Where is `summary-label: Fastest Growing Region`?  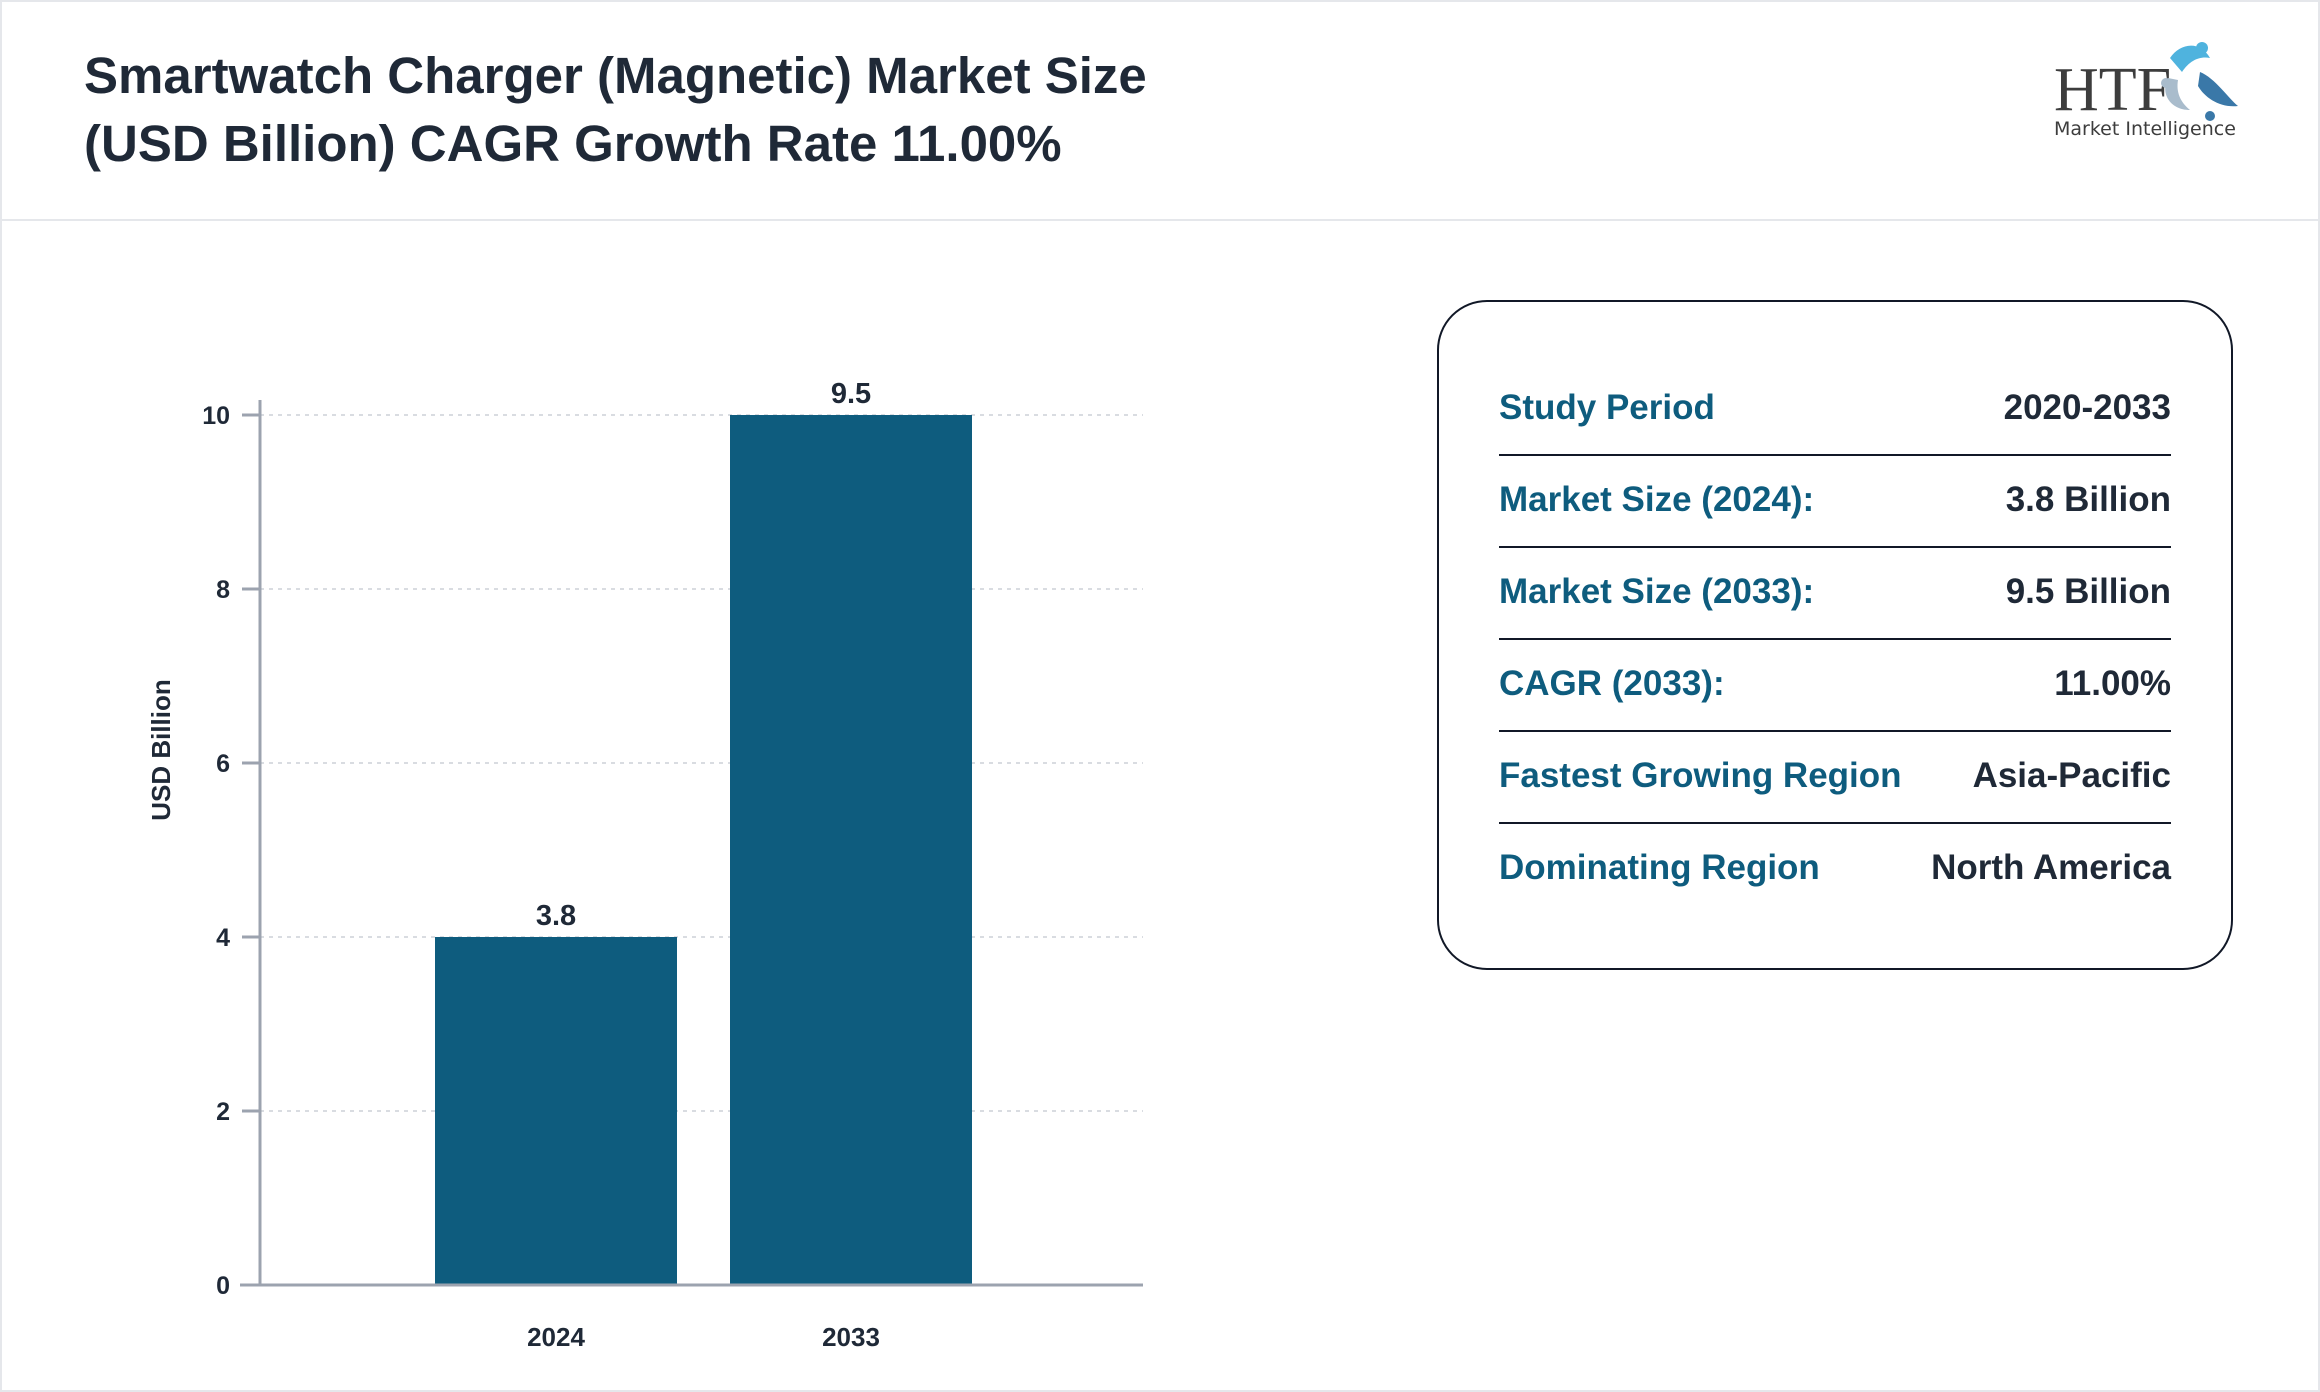
summary-label: Fastest Growing Region is located at coordinates (1700, 775).